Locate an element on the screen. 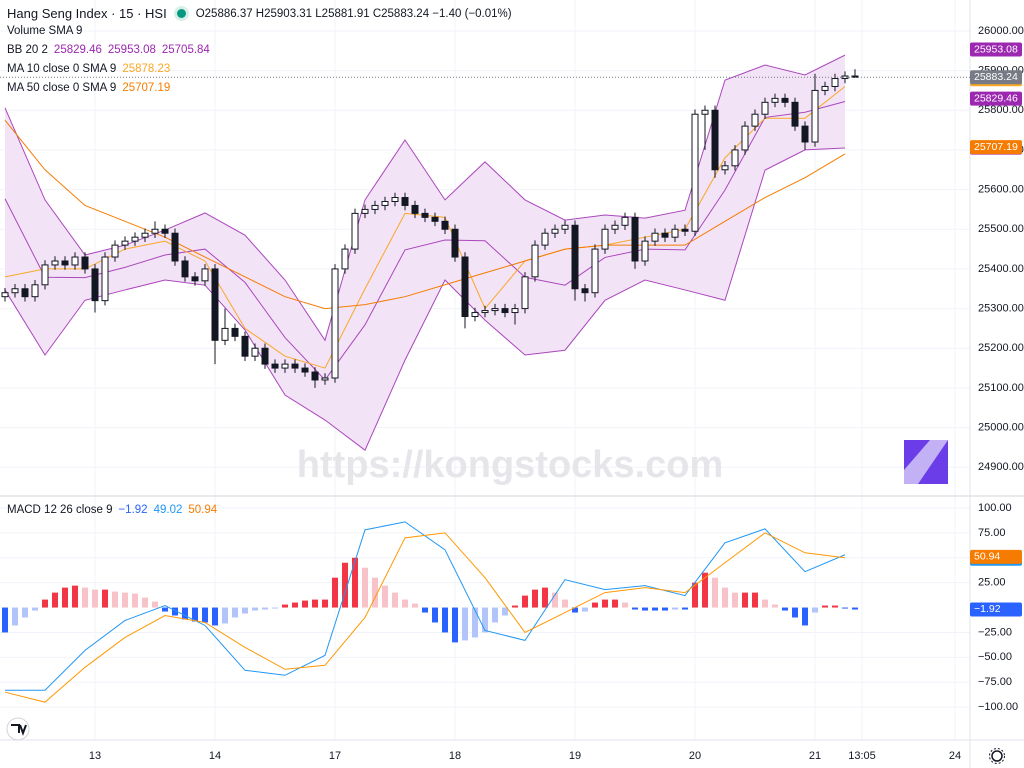 The image size is (1024, 768). macd-value: 50.94 is located at coordinates (203, 510).